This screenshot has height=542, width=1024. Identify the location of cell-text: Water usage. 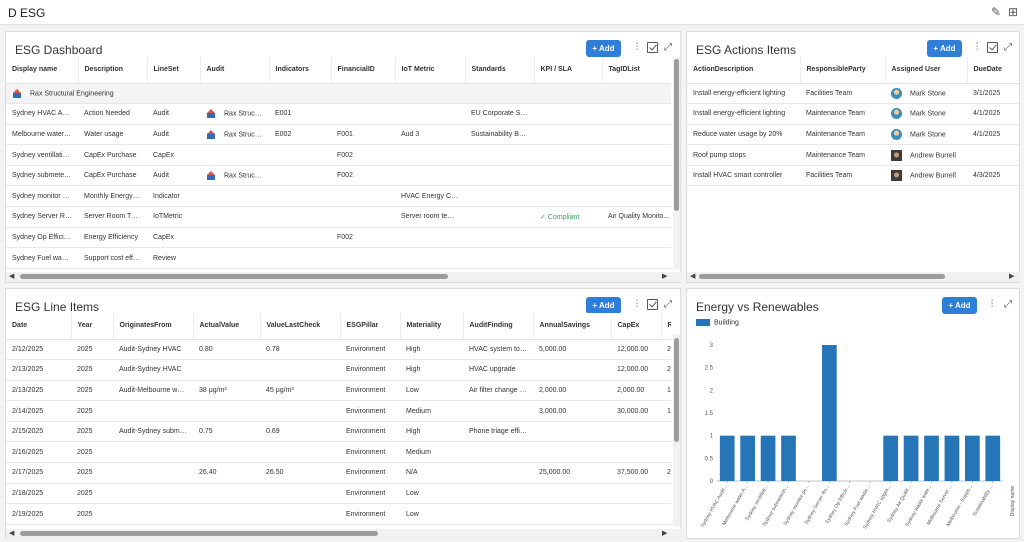
(104, 134).